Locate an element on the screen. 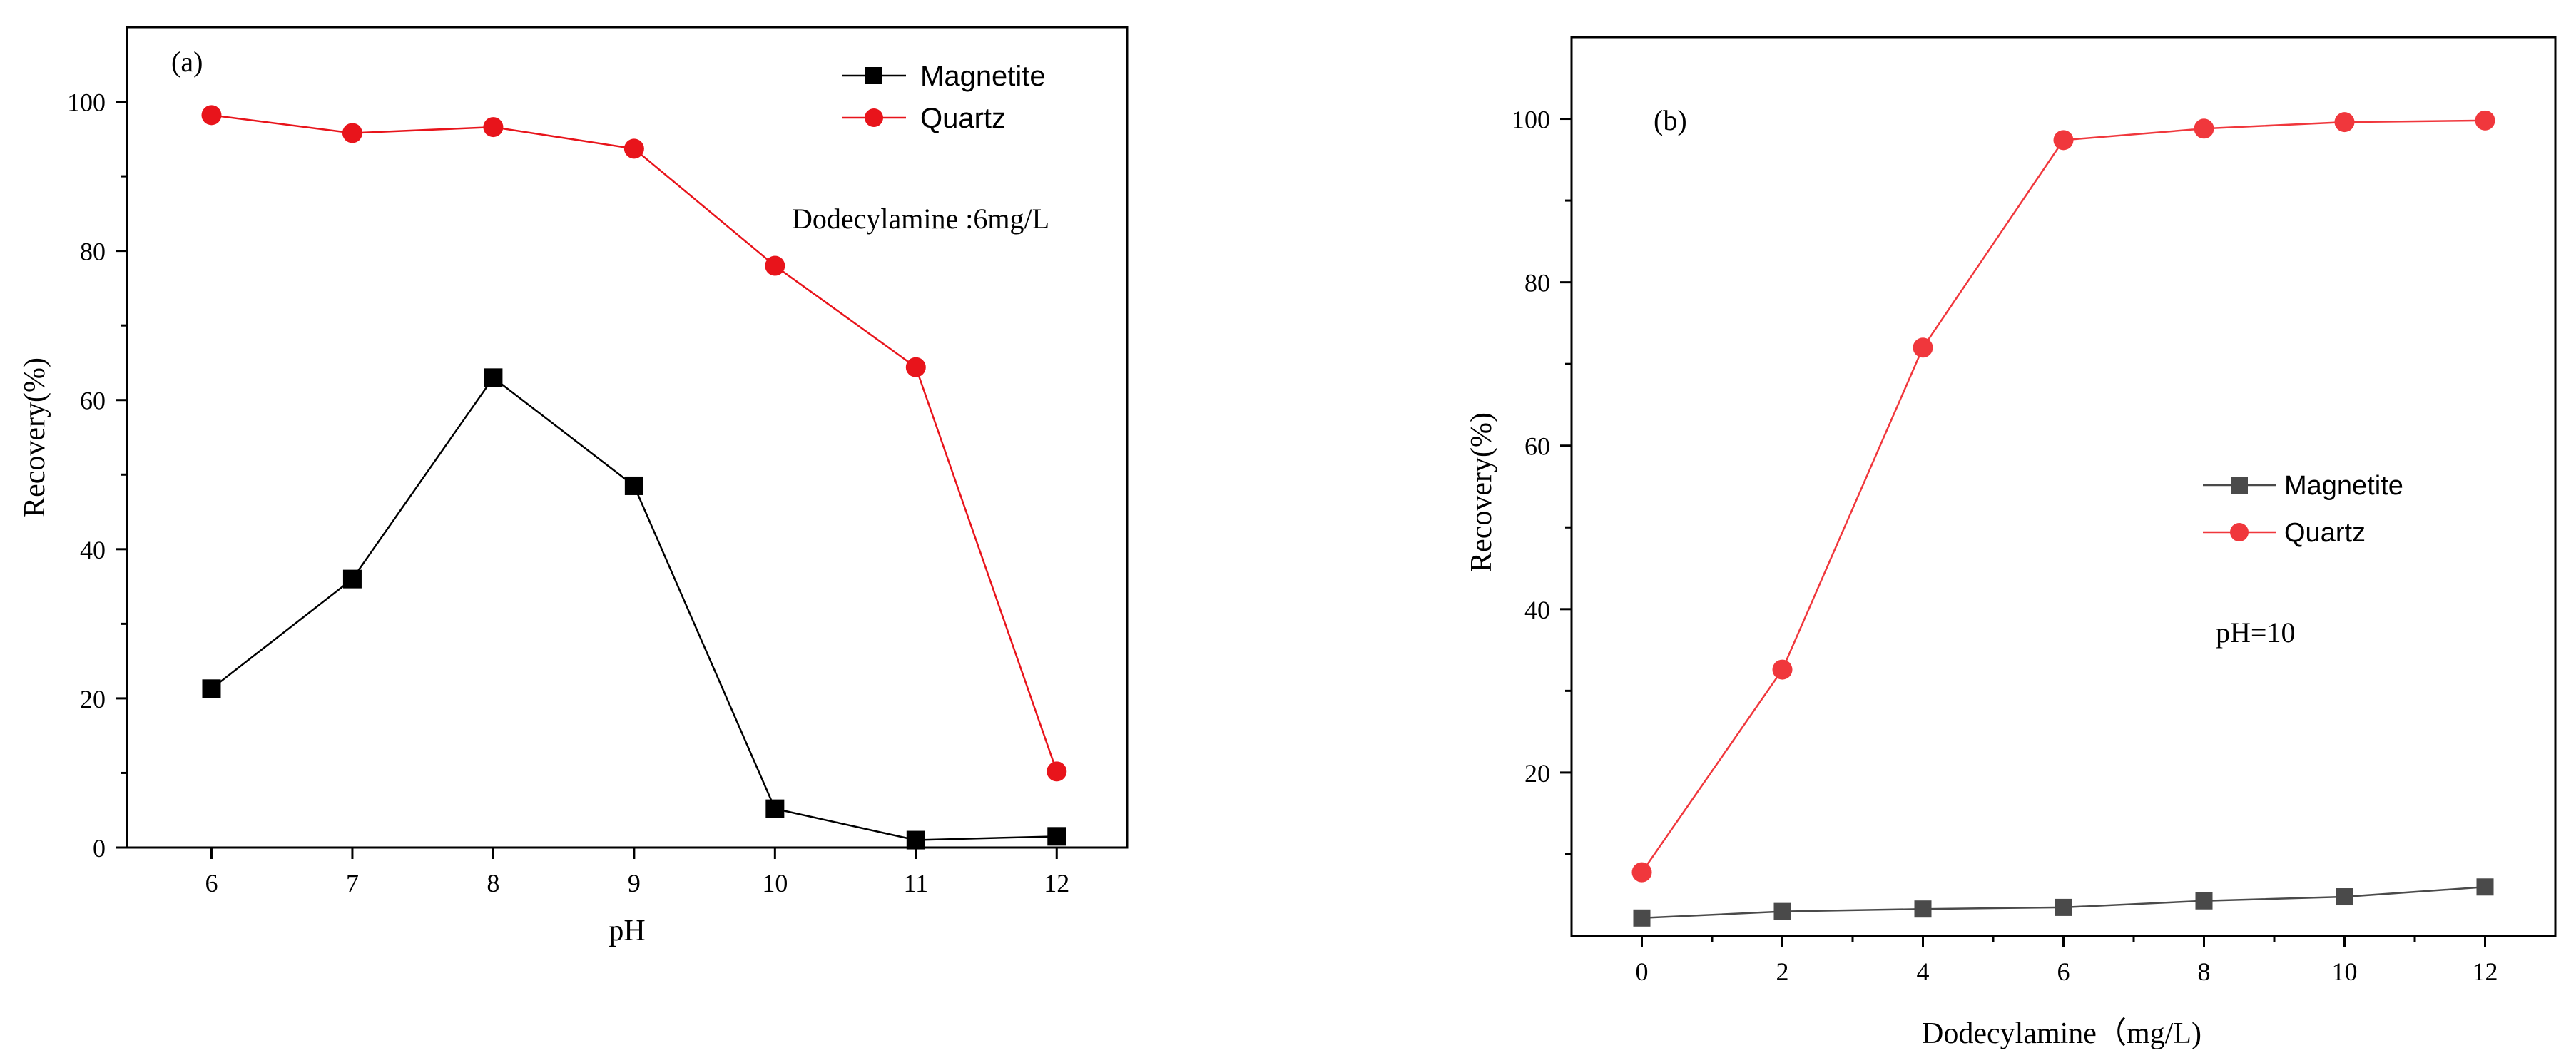 The height and width of the screenshot is (1063, 2576). x-tick-label: 9 is located at coordinates (634, 883).